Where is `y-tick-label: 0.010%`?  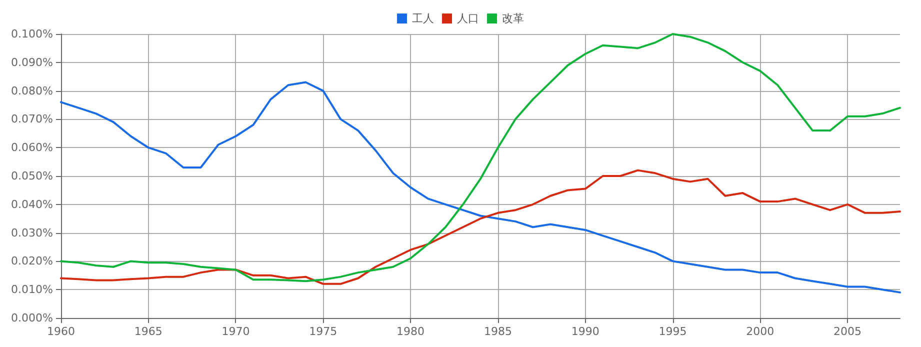
y-tick-label: 0.010% is located at coordinates (31, 289).